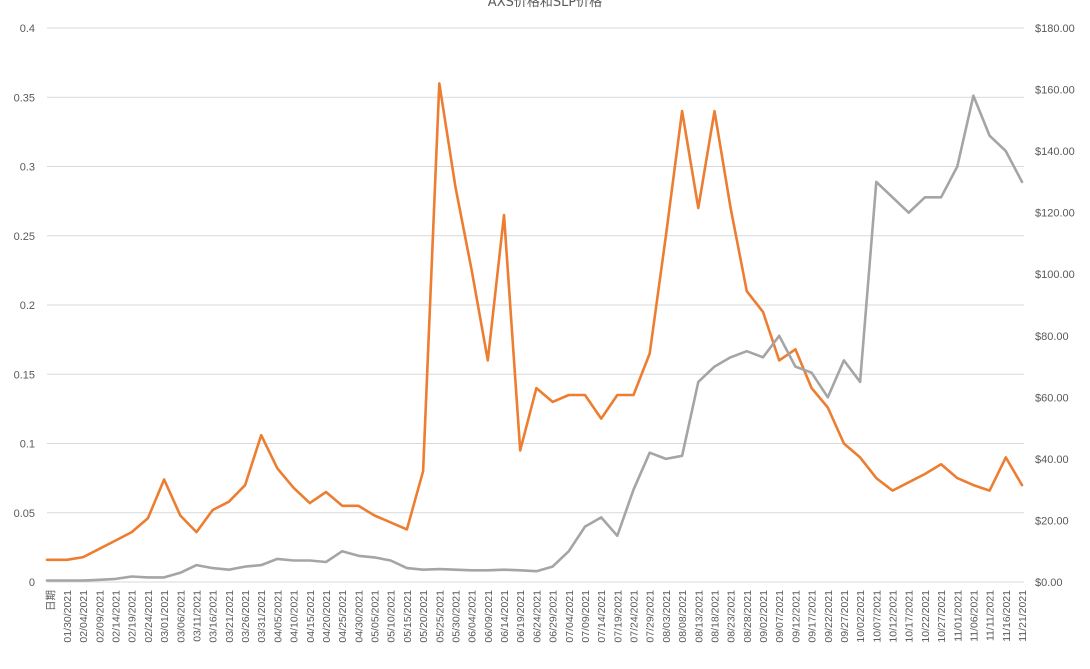  Describe the element at coordinates (327, 616) in the screenshot. I see `x-tick-label: 04/20/2021` at that location.